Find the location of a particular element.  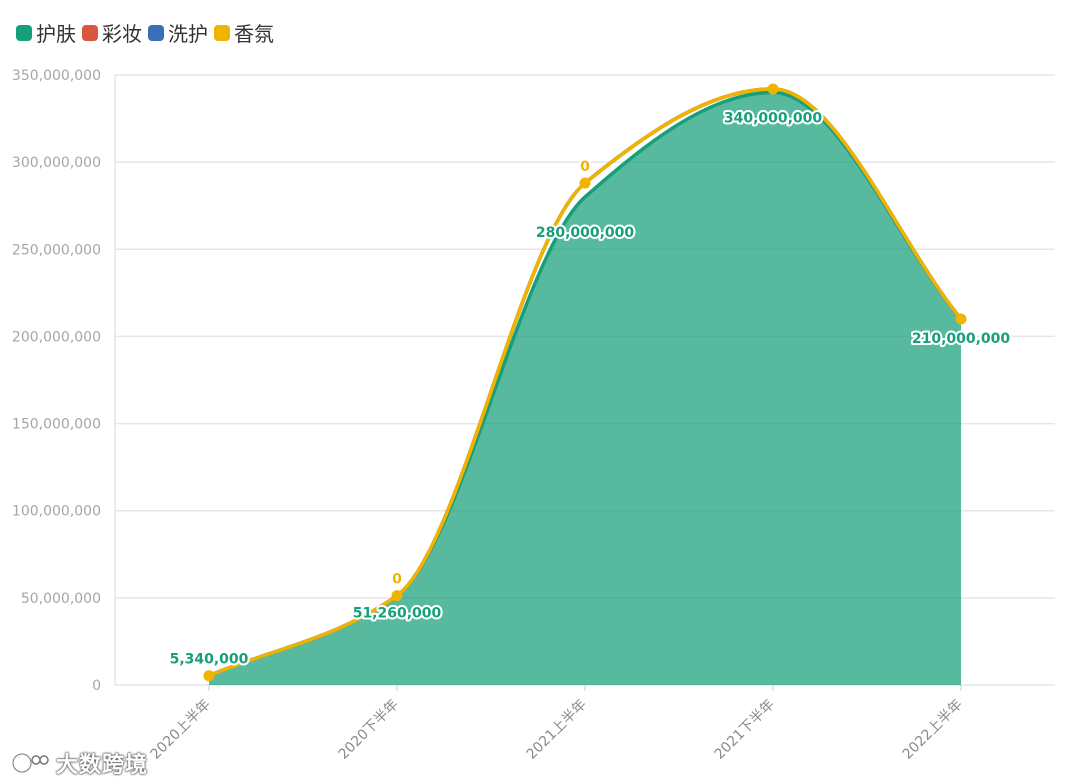

legend-item-skincare: 护肤 is located at coordinates (46, 32).